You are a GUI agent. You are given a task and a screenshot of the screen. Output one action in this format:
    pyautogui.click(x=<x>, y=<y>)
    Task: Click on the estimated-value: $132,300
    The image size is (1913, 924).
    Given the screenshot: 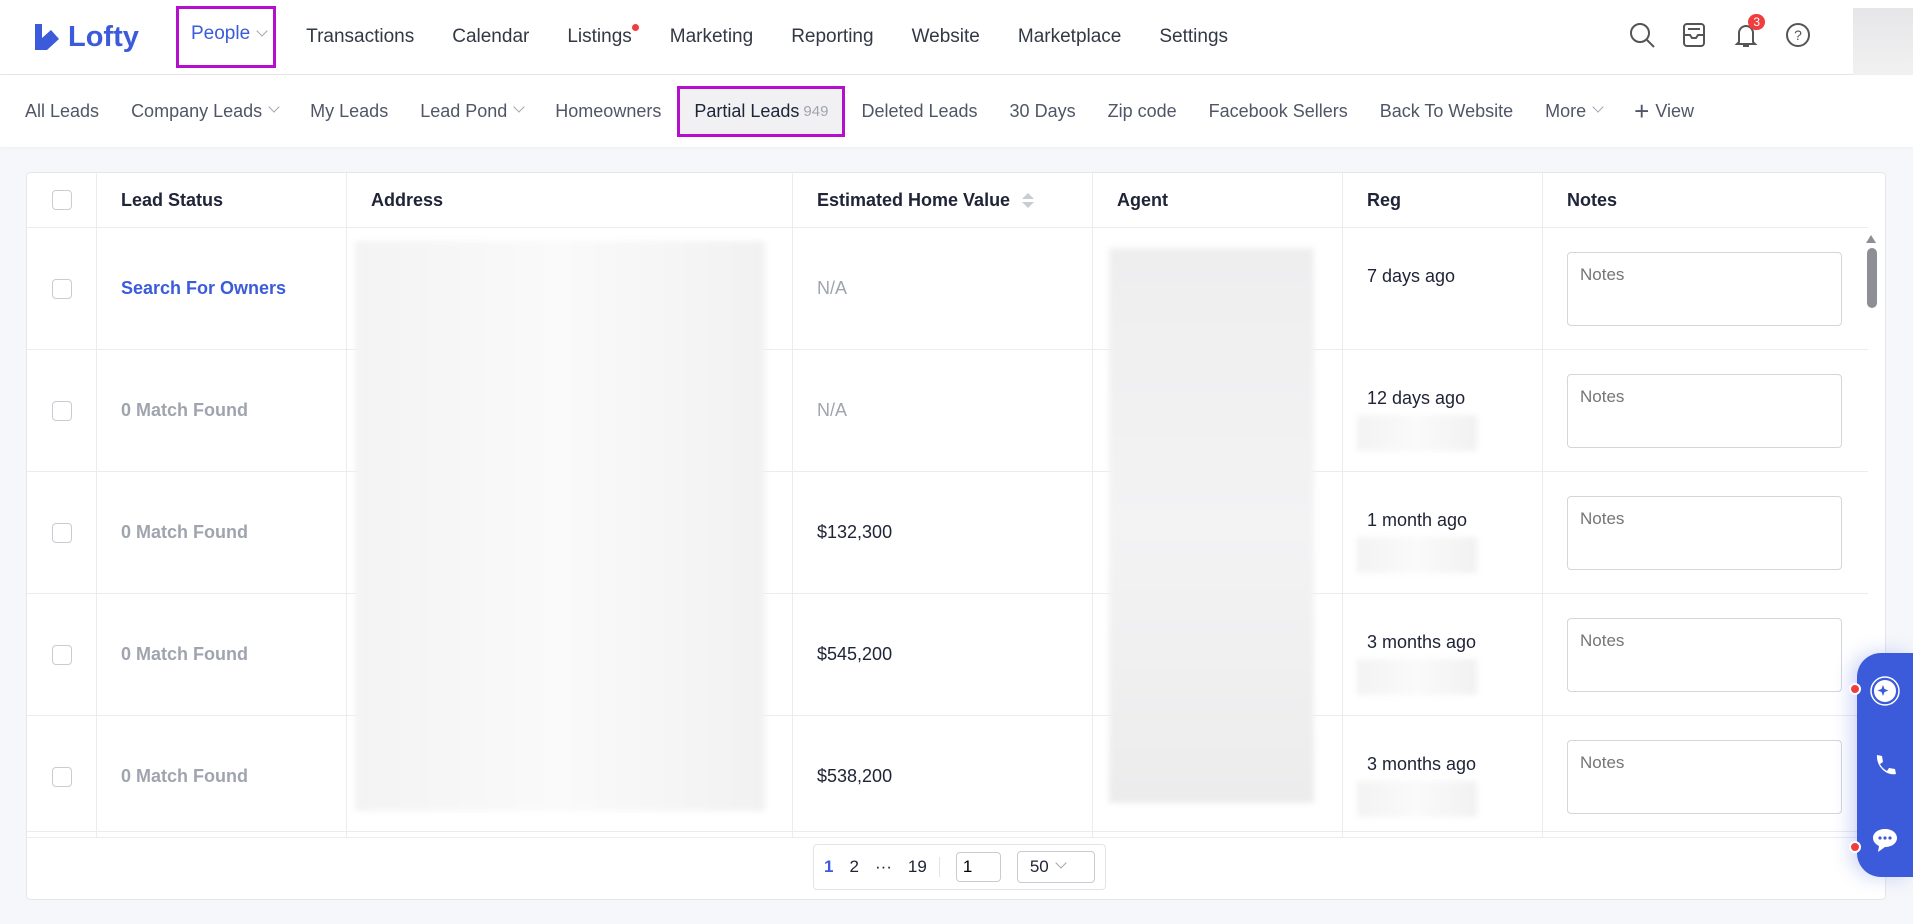 What is the action you would take?
    pyautogui.click(x=855, y=532)
    